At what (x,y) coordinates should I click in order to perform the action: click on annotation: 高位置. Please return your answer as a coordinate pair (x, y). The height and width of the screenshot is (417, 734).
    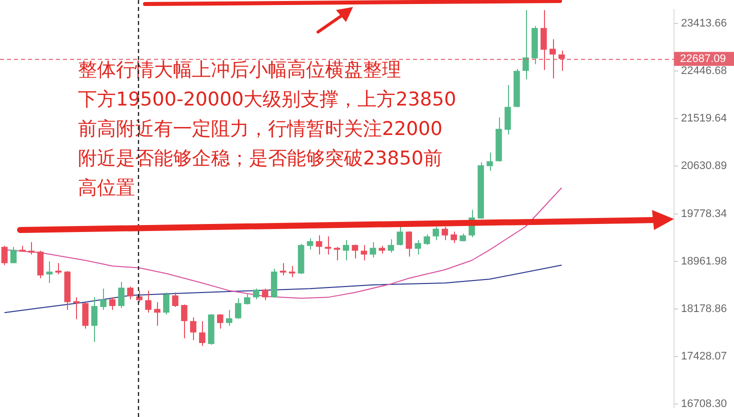
    Looking at the image, I should click on (106, 188).